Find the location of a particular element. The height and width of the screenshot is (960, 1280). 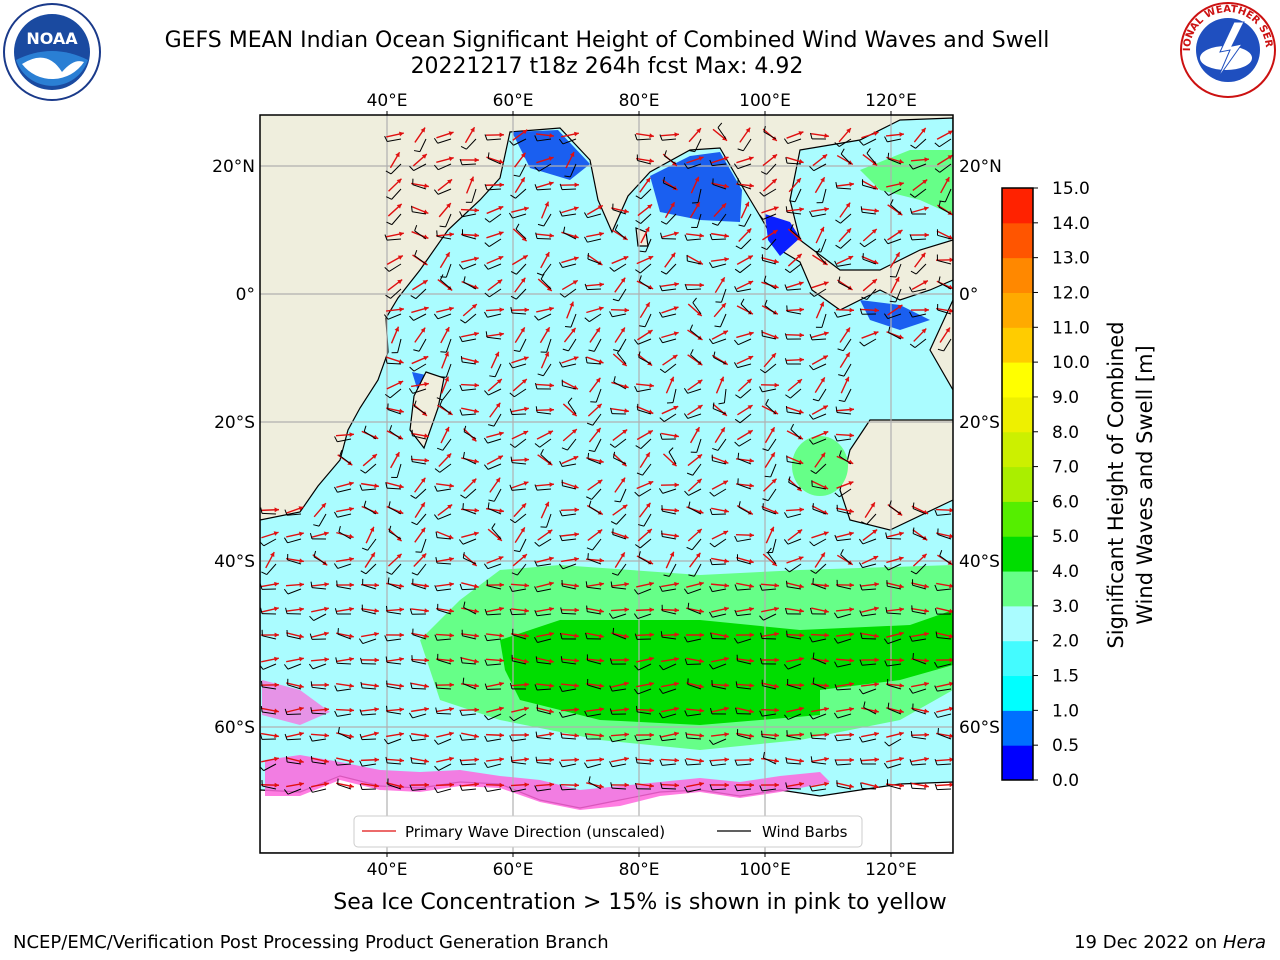

colorbar-tick-label: 3.0 is located at coordinates (1065, 607).